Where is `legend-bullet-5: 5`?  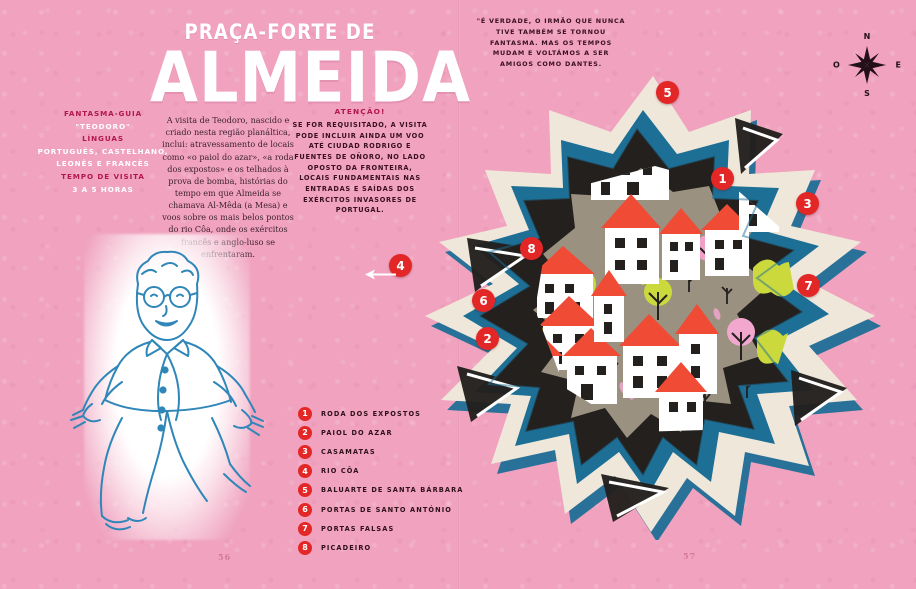 legend-bullet-5: 5 is located at coordinates (305, 490).